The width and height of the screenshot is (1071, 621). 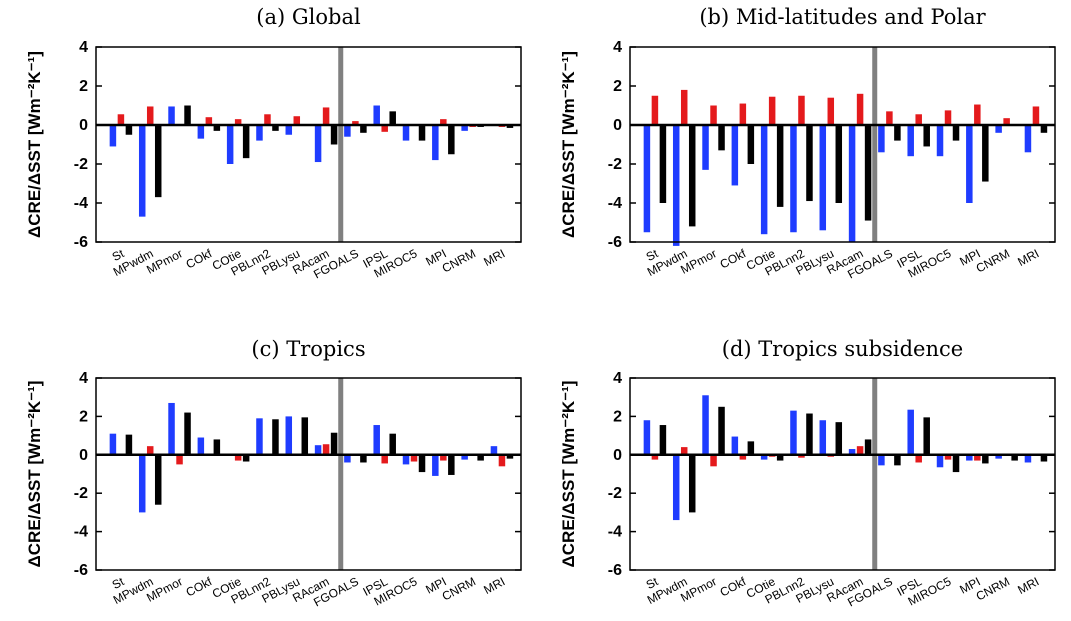 I want to click on bar-pblysu-s3, so click(x=305, y=436).